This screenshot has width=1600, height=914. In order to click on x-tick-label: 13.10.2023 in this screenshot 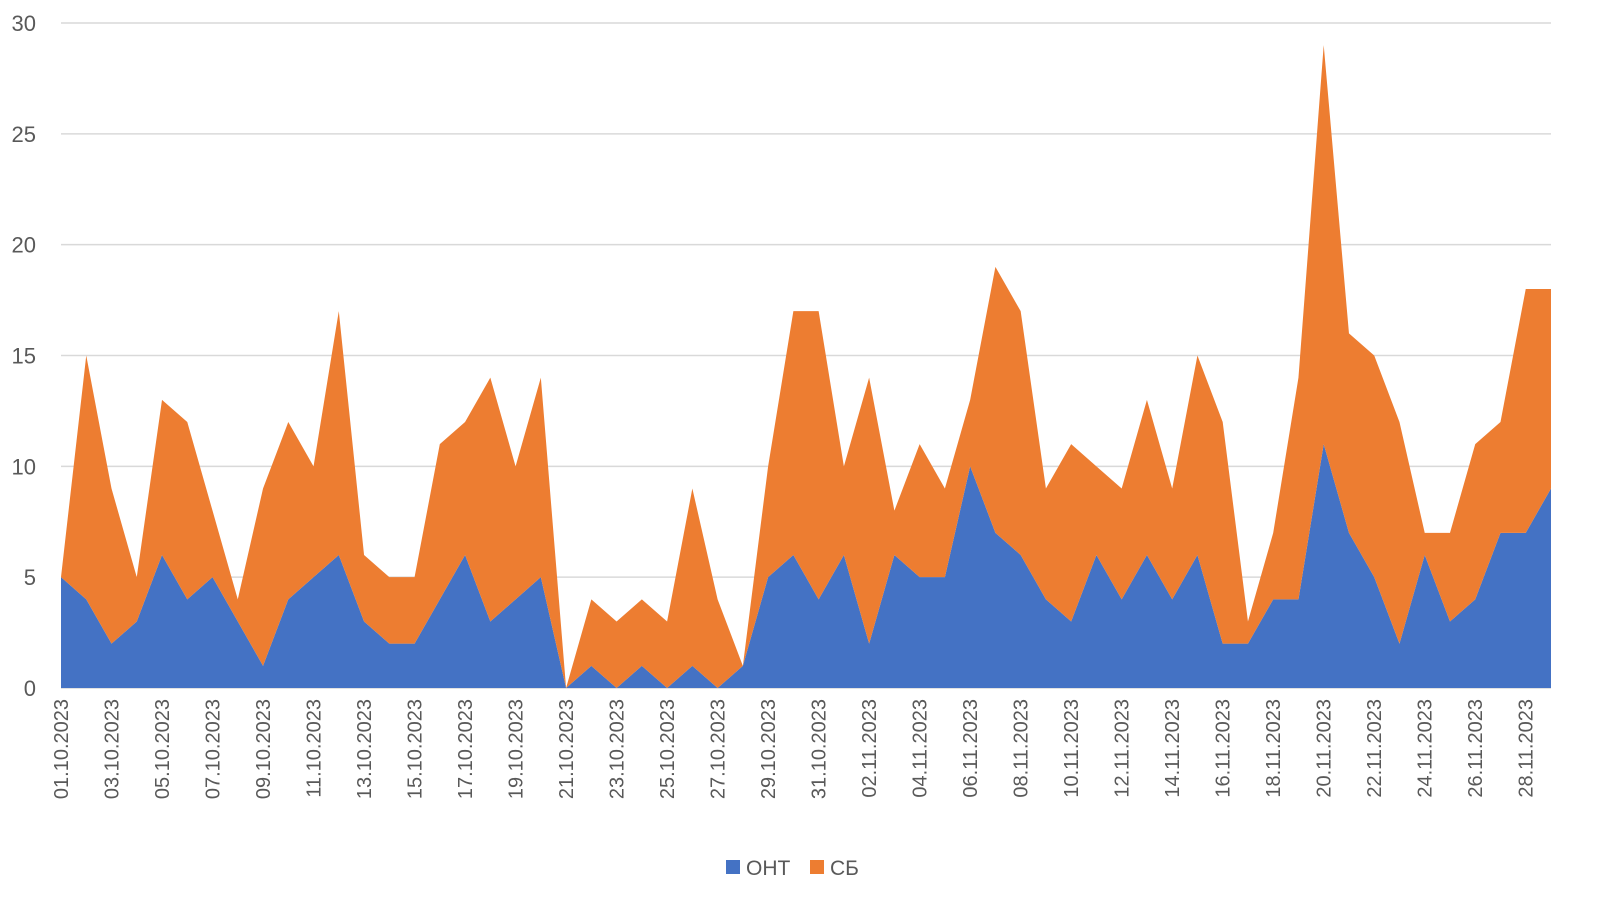, I will do `click(365, 749)`.